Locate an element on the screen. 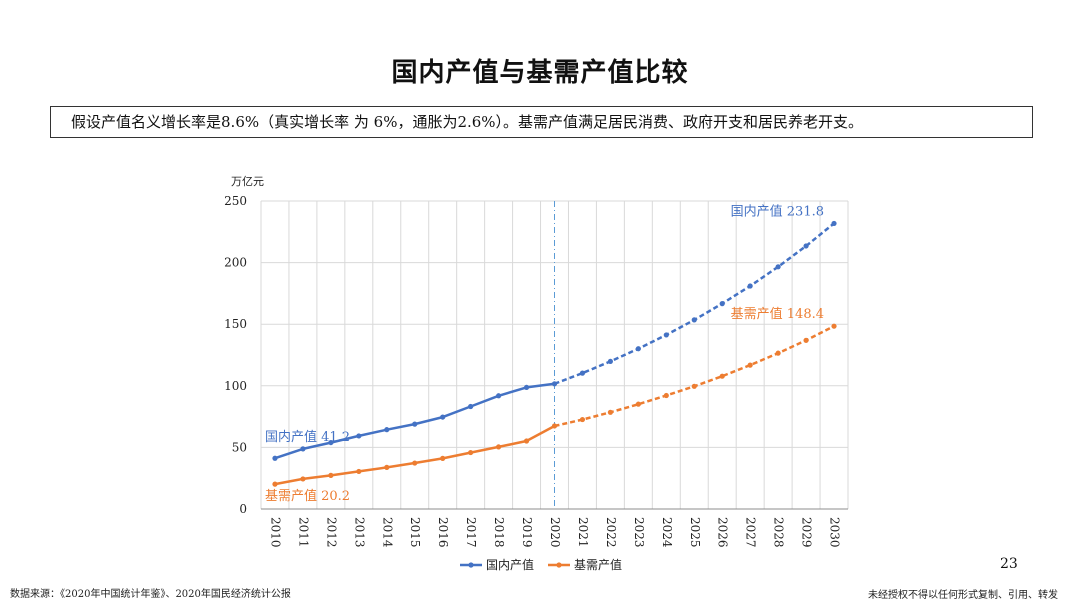 This screenshot has width=1080, height=607. legend-label: 国内产值 is located at coordinates (510, 564).